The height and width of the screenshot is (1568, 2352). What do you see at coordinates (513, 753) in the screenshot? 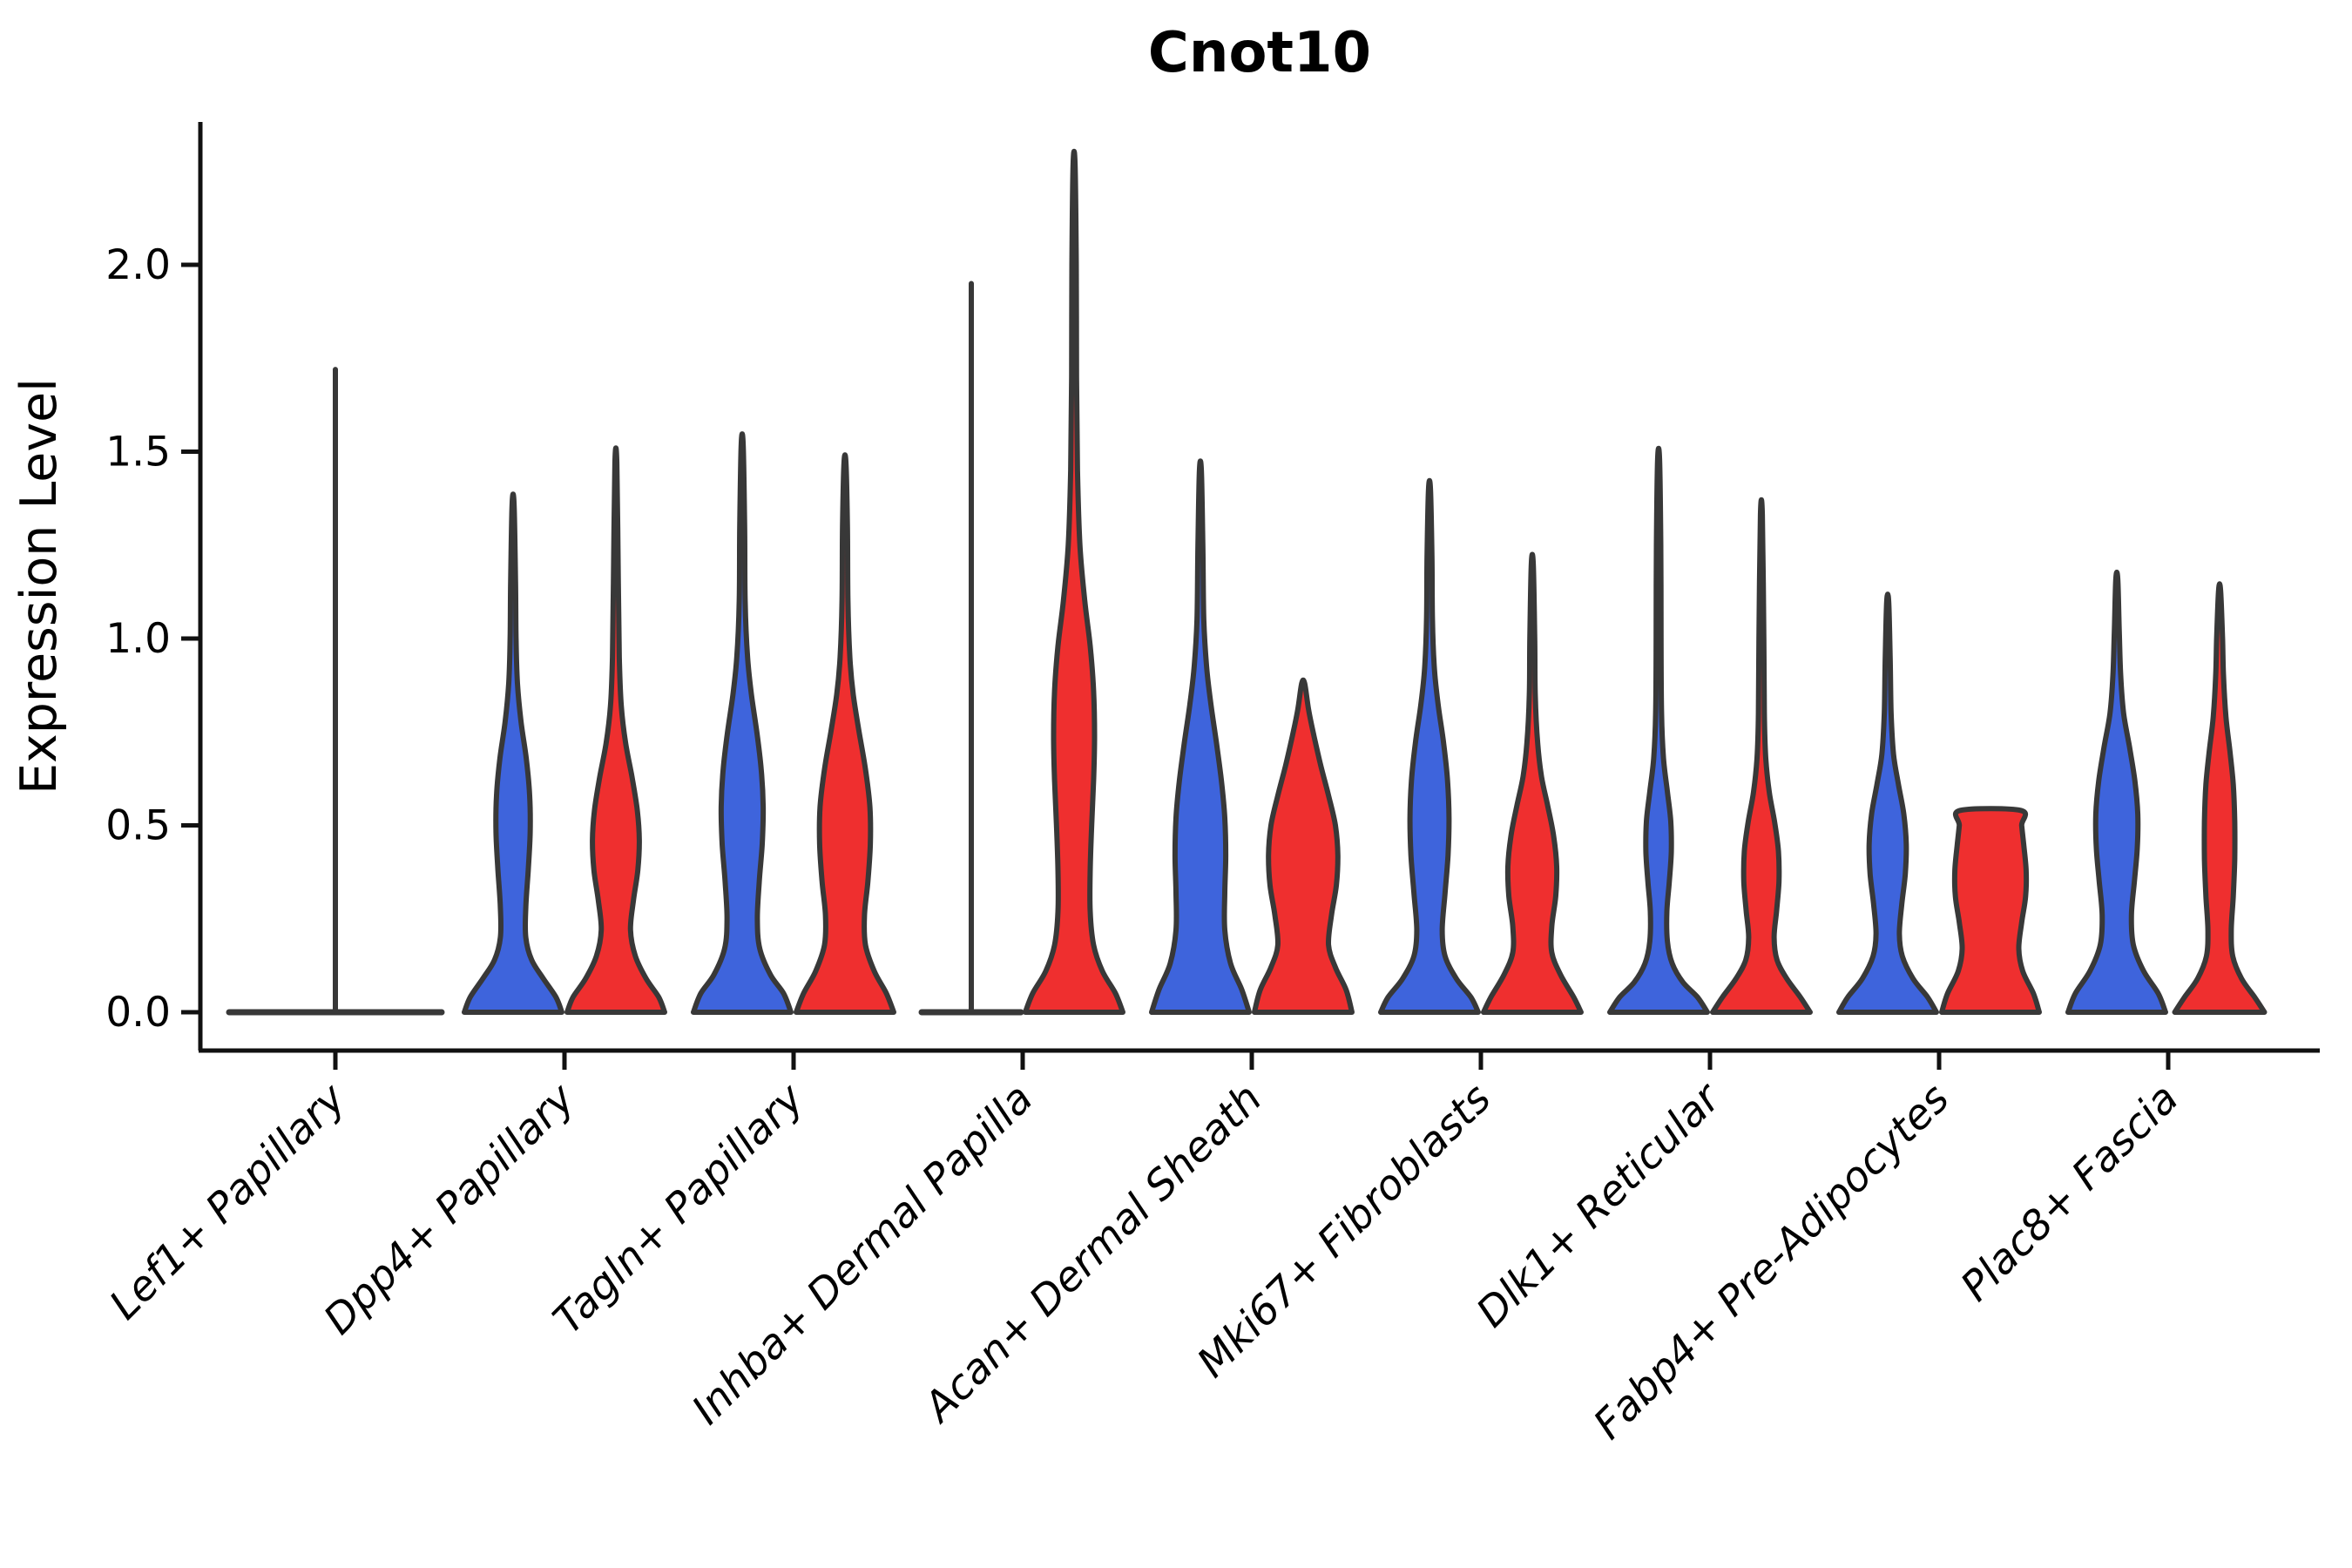
I see `violin-dpp4-papillary-group1` at bounding box center [513, 753].